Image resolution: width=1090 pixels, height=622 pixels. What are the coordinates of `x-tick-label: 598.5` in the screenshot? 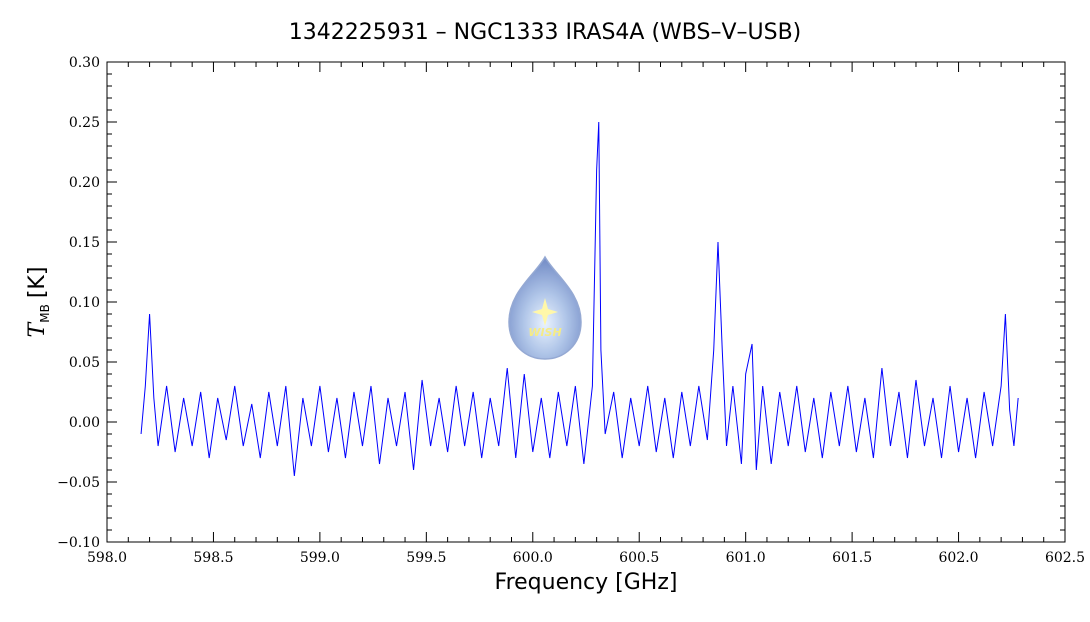 It's located at (213, 558).